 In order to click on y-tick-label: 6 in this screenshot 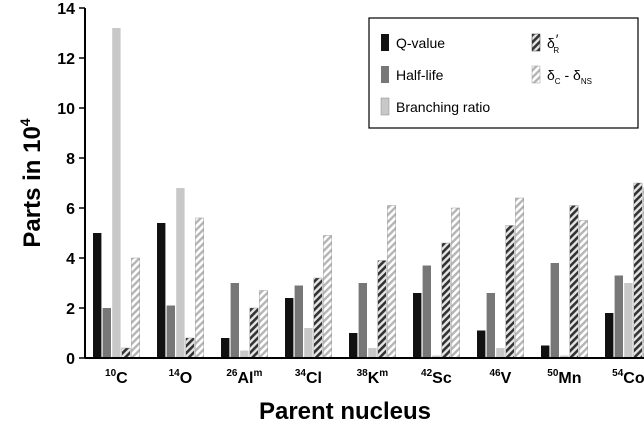, I will do `click(70, 209)`.